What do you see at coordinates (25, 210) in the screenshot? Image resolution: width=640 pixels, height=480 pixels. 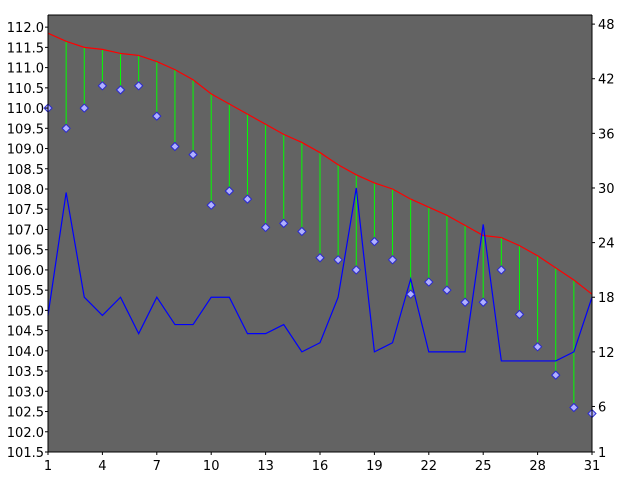 I see `left-tick-label: 107.5` at bounding box center [25, 210].